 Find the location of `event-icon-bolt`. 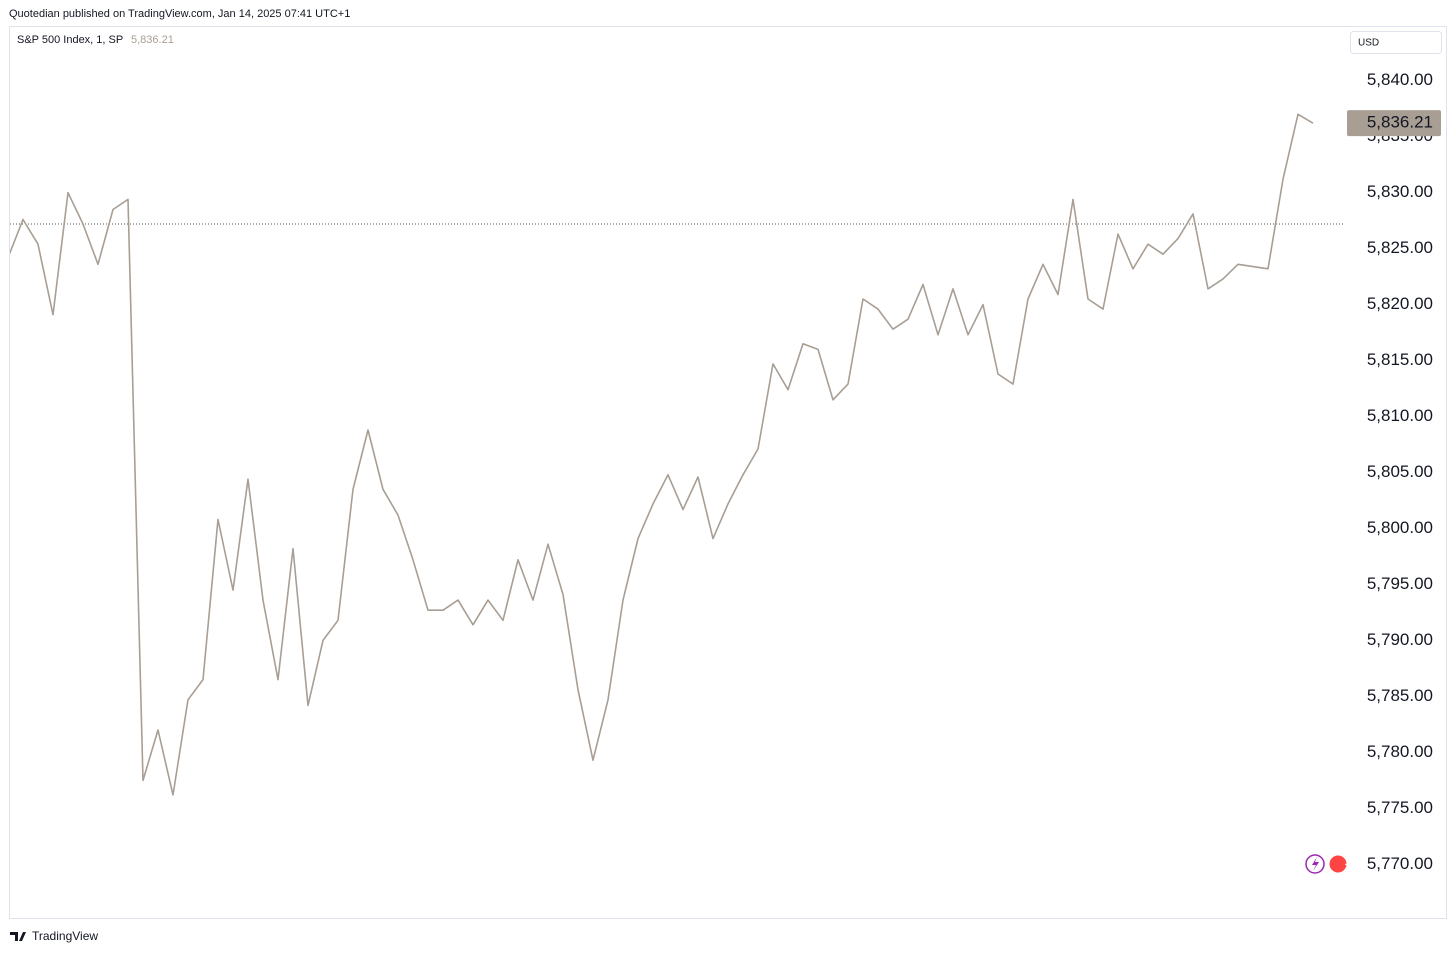

event-icon-bolt is located at coordinates (1315, 864).